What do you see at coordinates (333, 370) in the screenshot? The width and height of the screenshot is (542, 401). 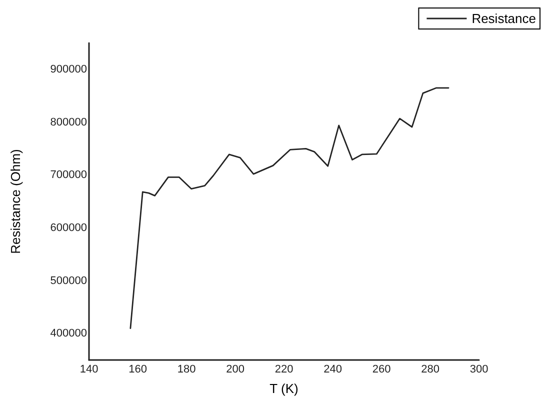 I see `x-tick-label: 240` at bounding box center [333, 370].